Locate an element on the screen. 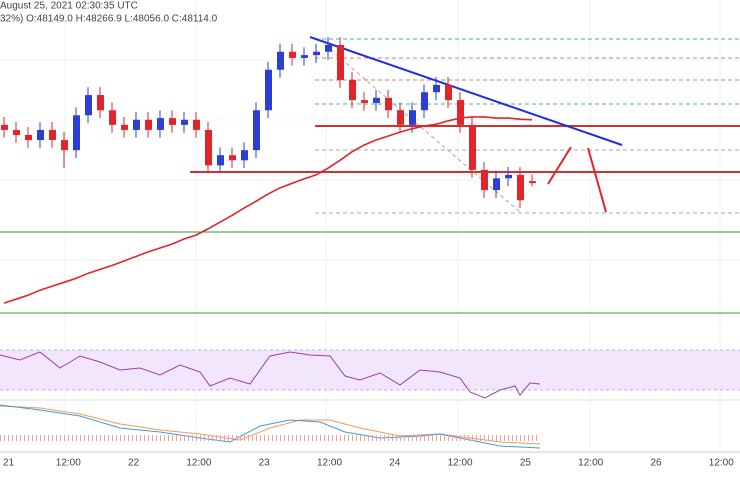 This screenshot has width=740, height=492. x-tick-label: 25 is located at coordinates (526, 463).